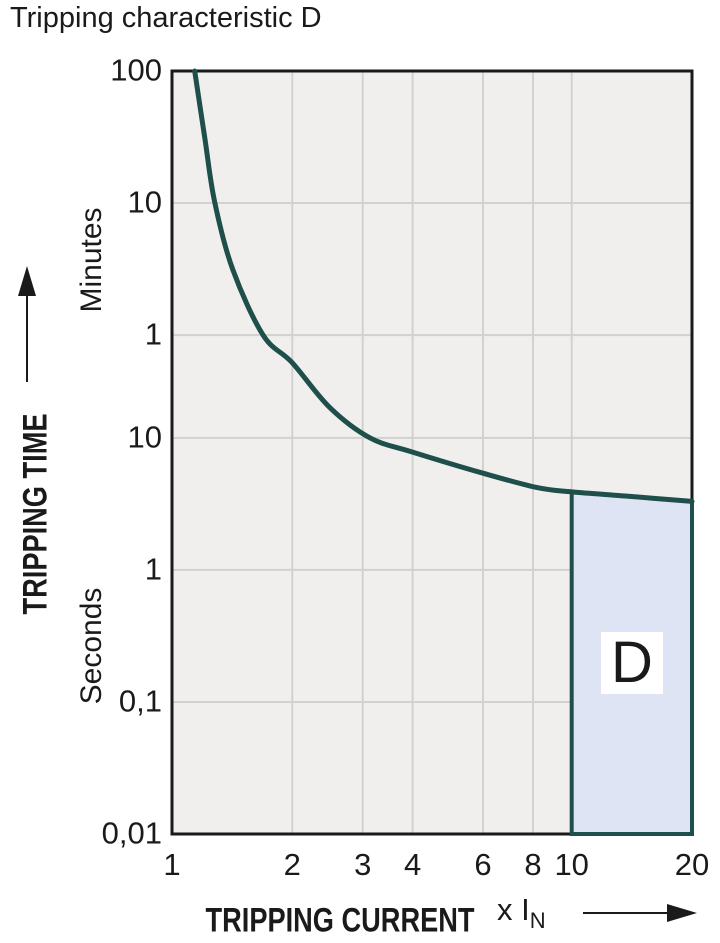 The height and width of the screenshot is (943, 720). Describe the element at coordinates (571, 864) in the screenshot. I see `x-tick-label: 10` at that location.